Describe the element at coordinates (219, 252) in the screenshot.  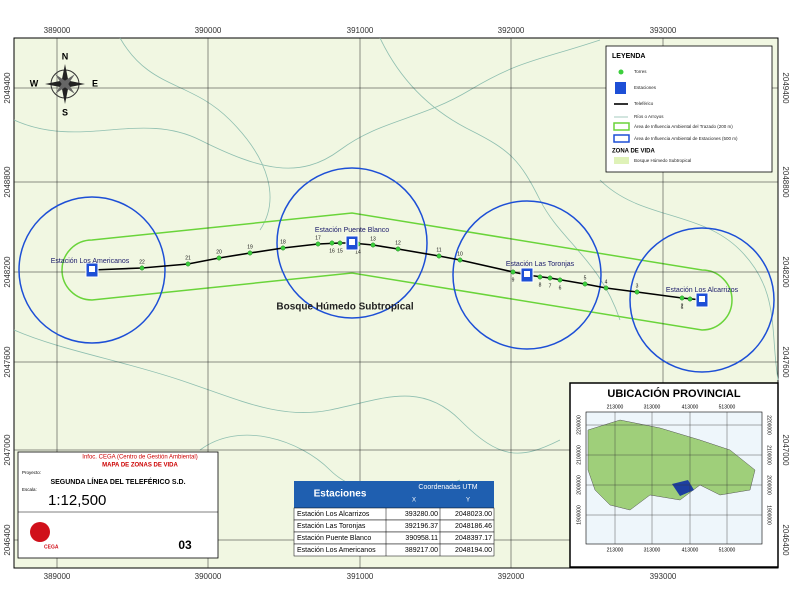
I see `tower-label: 20` at that location.